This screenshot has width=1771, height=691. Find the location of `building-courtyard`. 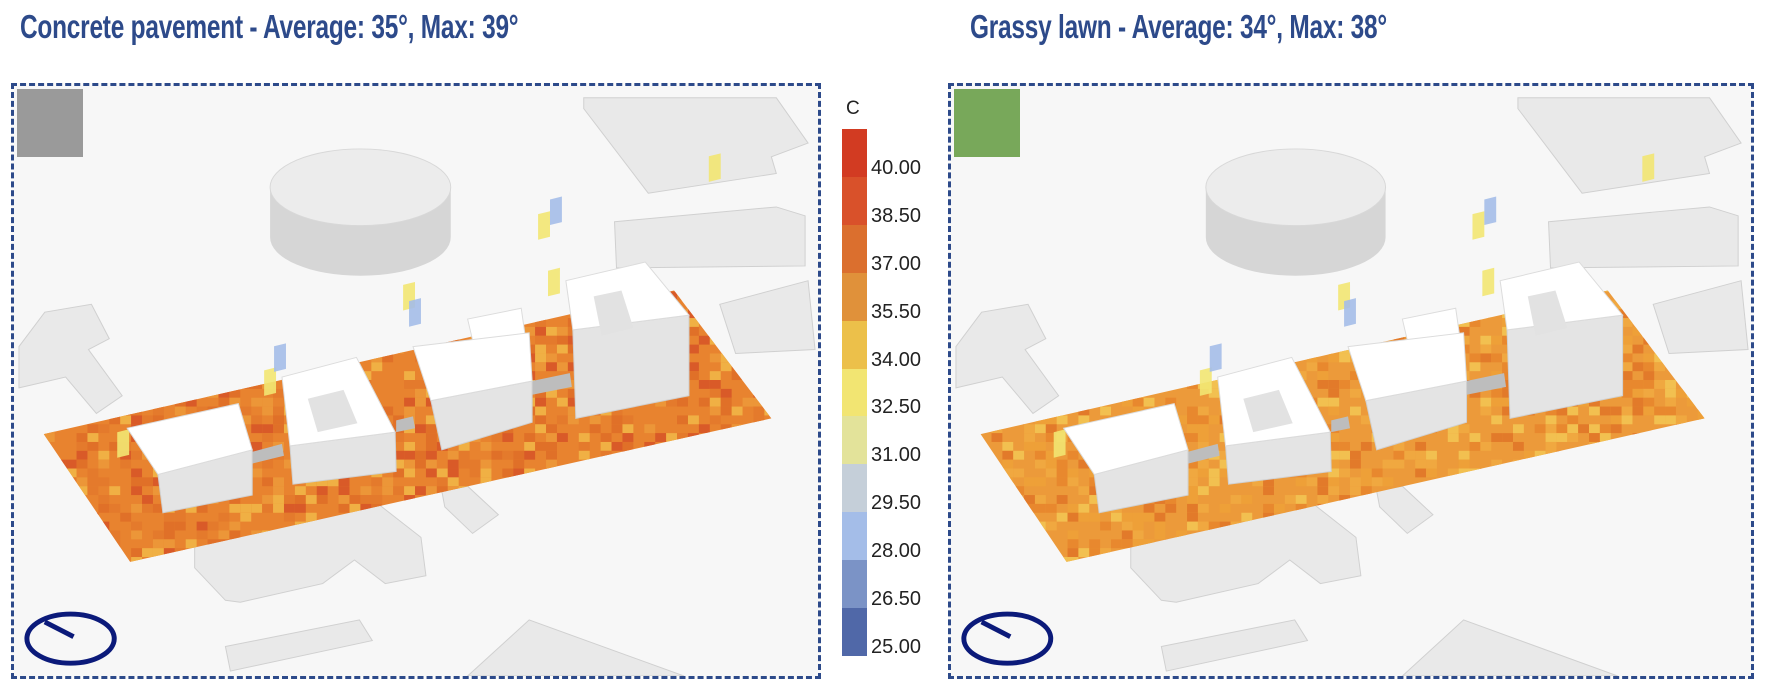

building-courtyard is located at coordinates (613, 313).